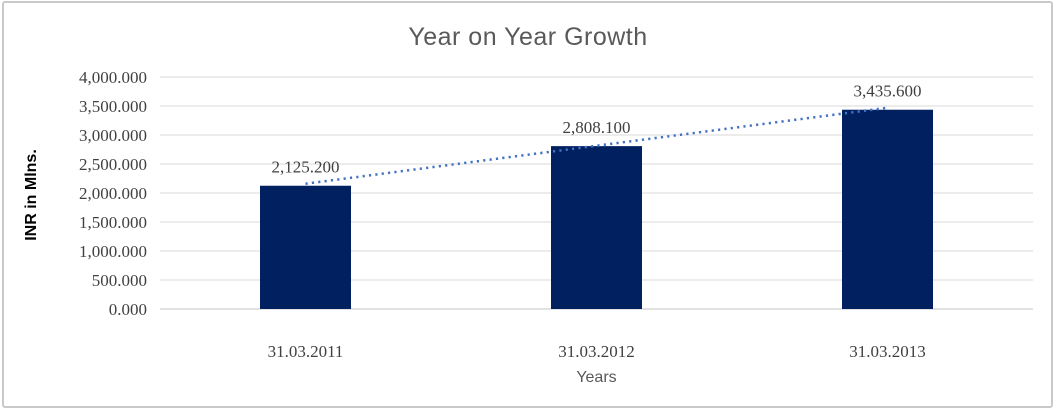  What do you see at coordinates (113, 251) in the screenshot?
I see `y-tick-label: 1,000.000` at bounding box center [113, 251].